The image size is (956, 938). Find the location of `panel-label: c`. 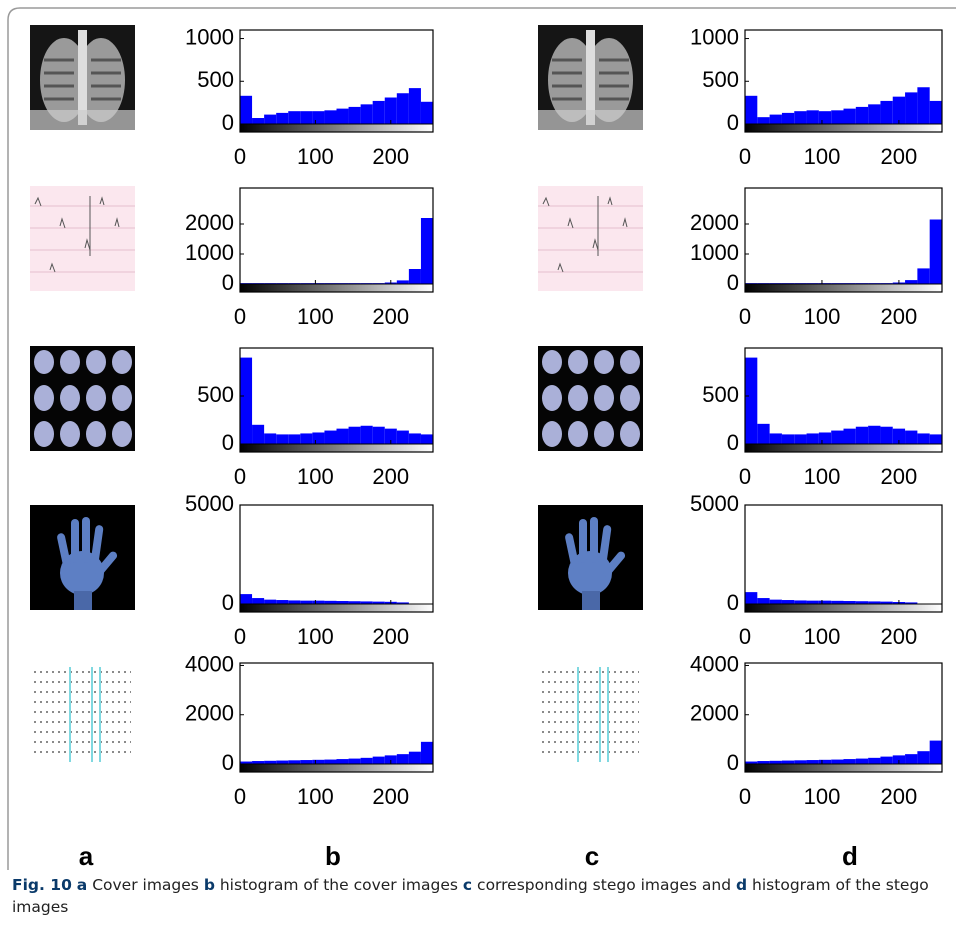

panel-label: c is located at coordinates (592, 855).